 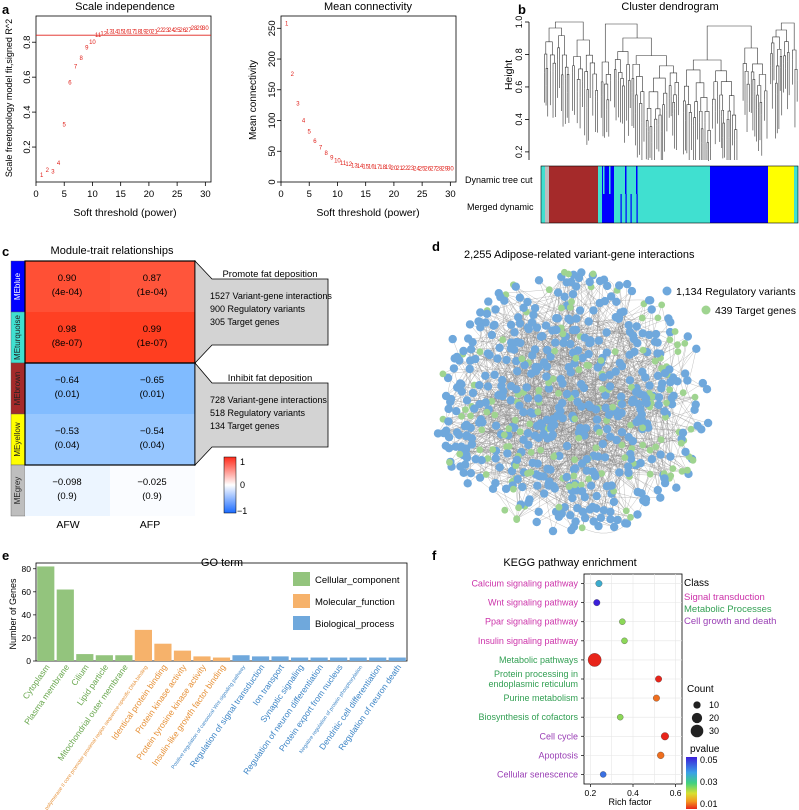 I want to click on callout-line: 305 Target genes, so click(x=245, y=322).